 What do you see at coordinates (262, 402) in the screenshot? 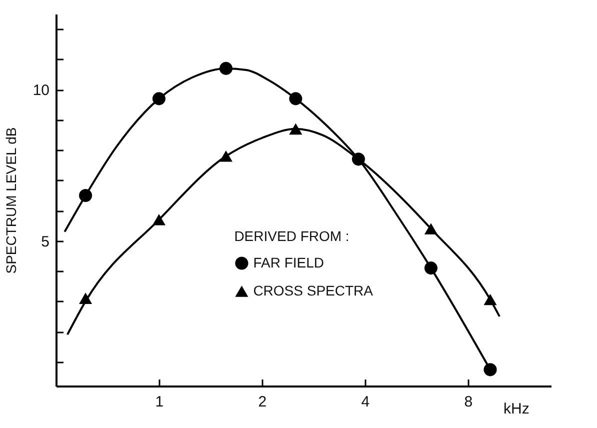
I see `x-tick-label: 2` at bounding box center [262, 402].